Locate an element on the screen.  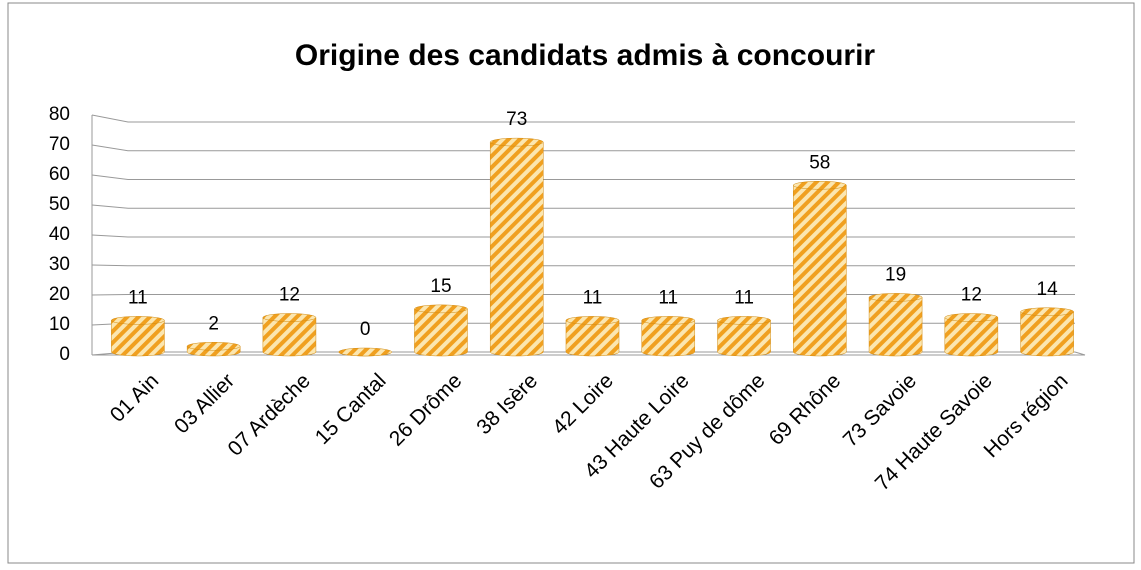
value-label: 15 is located at coordinates (440, 286).